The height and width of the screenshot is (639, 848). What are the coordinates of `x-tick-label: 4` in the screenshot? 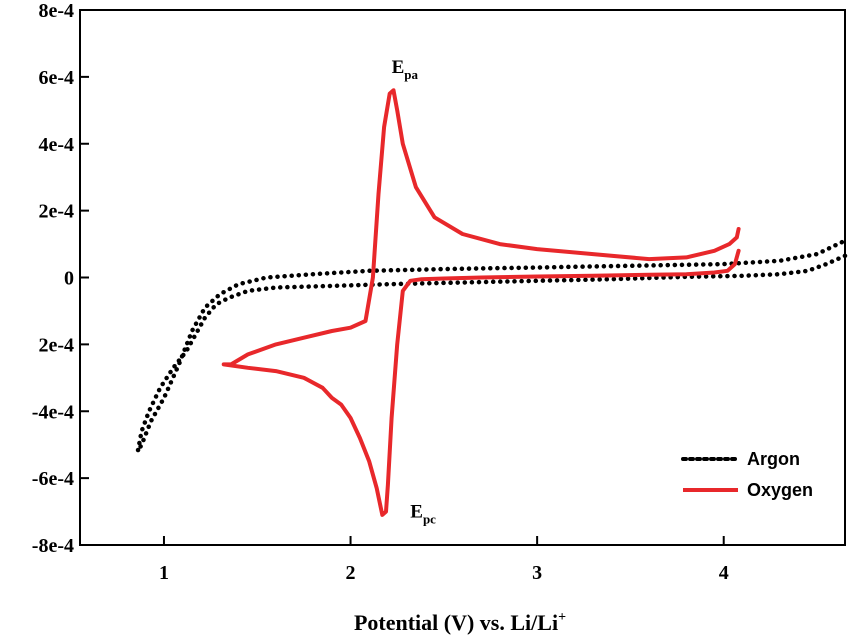 It's located at (724, 573).